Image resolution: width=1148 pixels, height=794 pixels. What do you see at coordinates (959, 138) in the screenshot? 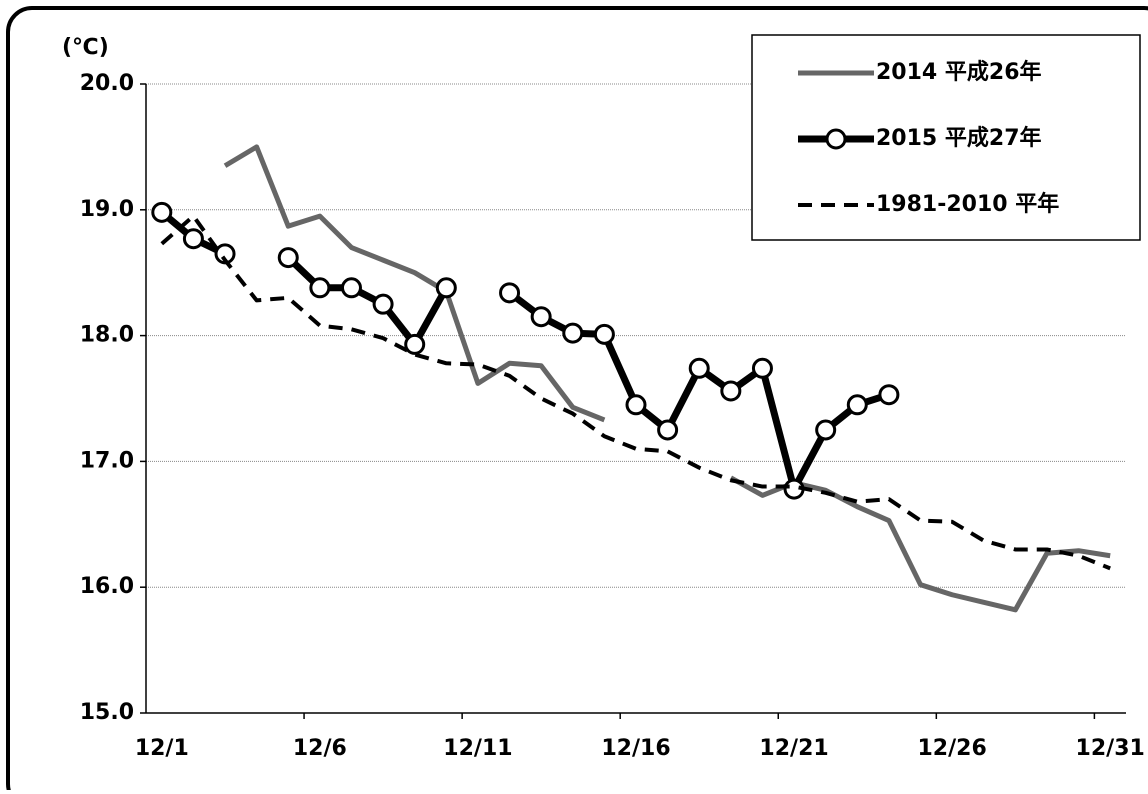
I see `legend-label: 2015 平成27年` at bounding box center [959, 138].